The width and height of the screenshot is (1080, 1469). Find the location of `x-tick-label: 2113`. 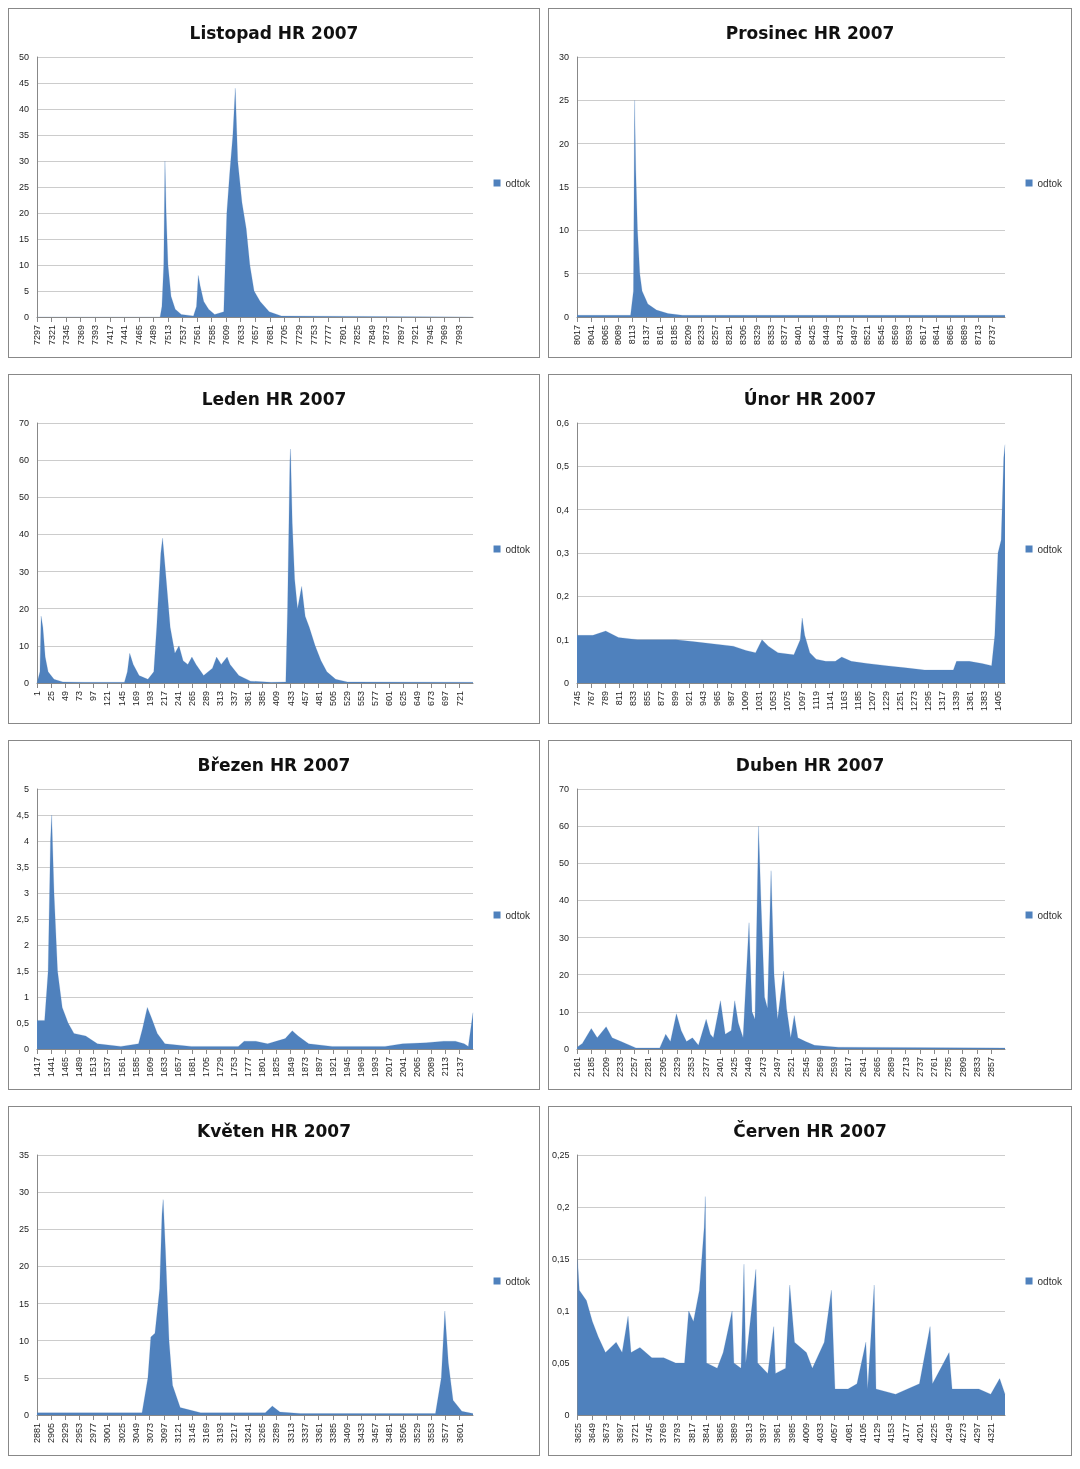

x-tick-label: 2113 is located at coordinates (445, 1067).